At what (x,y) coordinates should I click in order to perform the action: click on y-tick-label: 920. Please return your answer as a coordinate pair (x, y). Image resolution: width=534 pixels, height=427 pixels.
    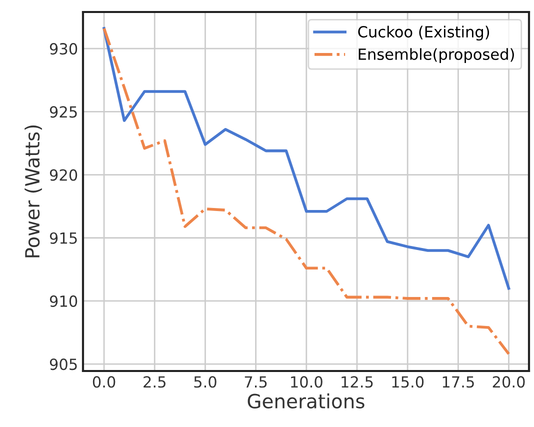
    Looking at the image, I should click on (64, 175).